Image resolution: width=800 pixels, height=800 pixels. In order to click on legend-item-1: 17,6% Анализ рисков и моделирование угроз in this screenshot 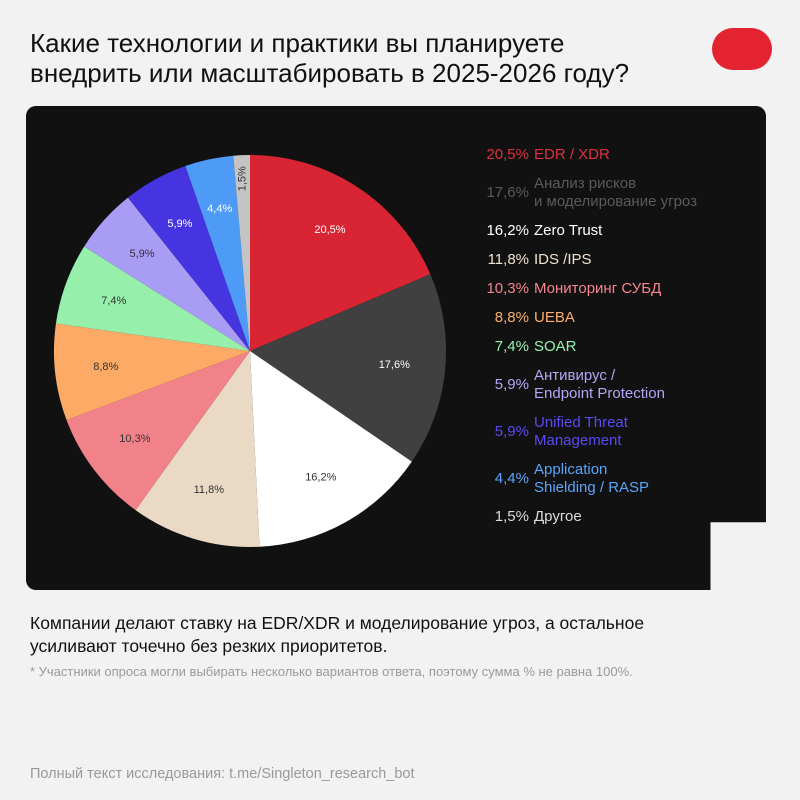, I will do `click(611, 193)`.